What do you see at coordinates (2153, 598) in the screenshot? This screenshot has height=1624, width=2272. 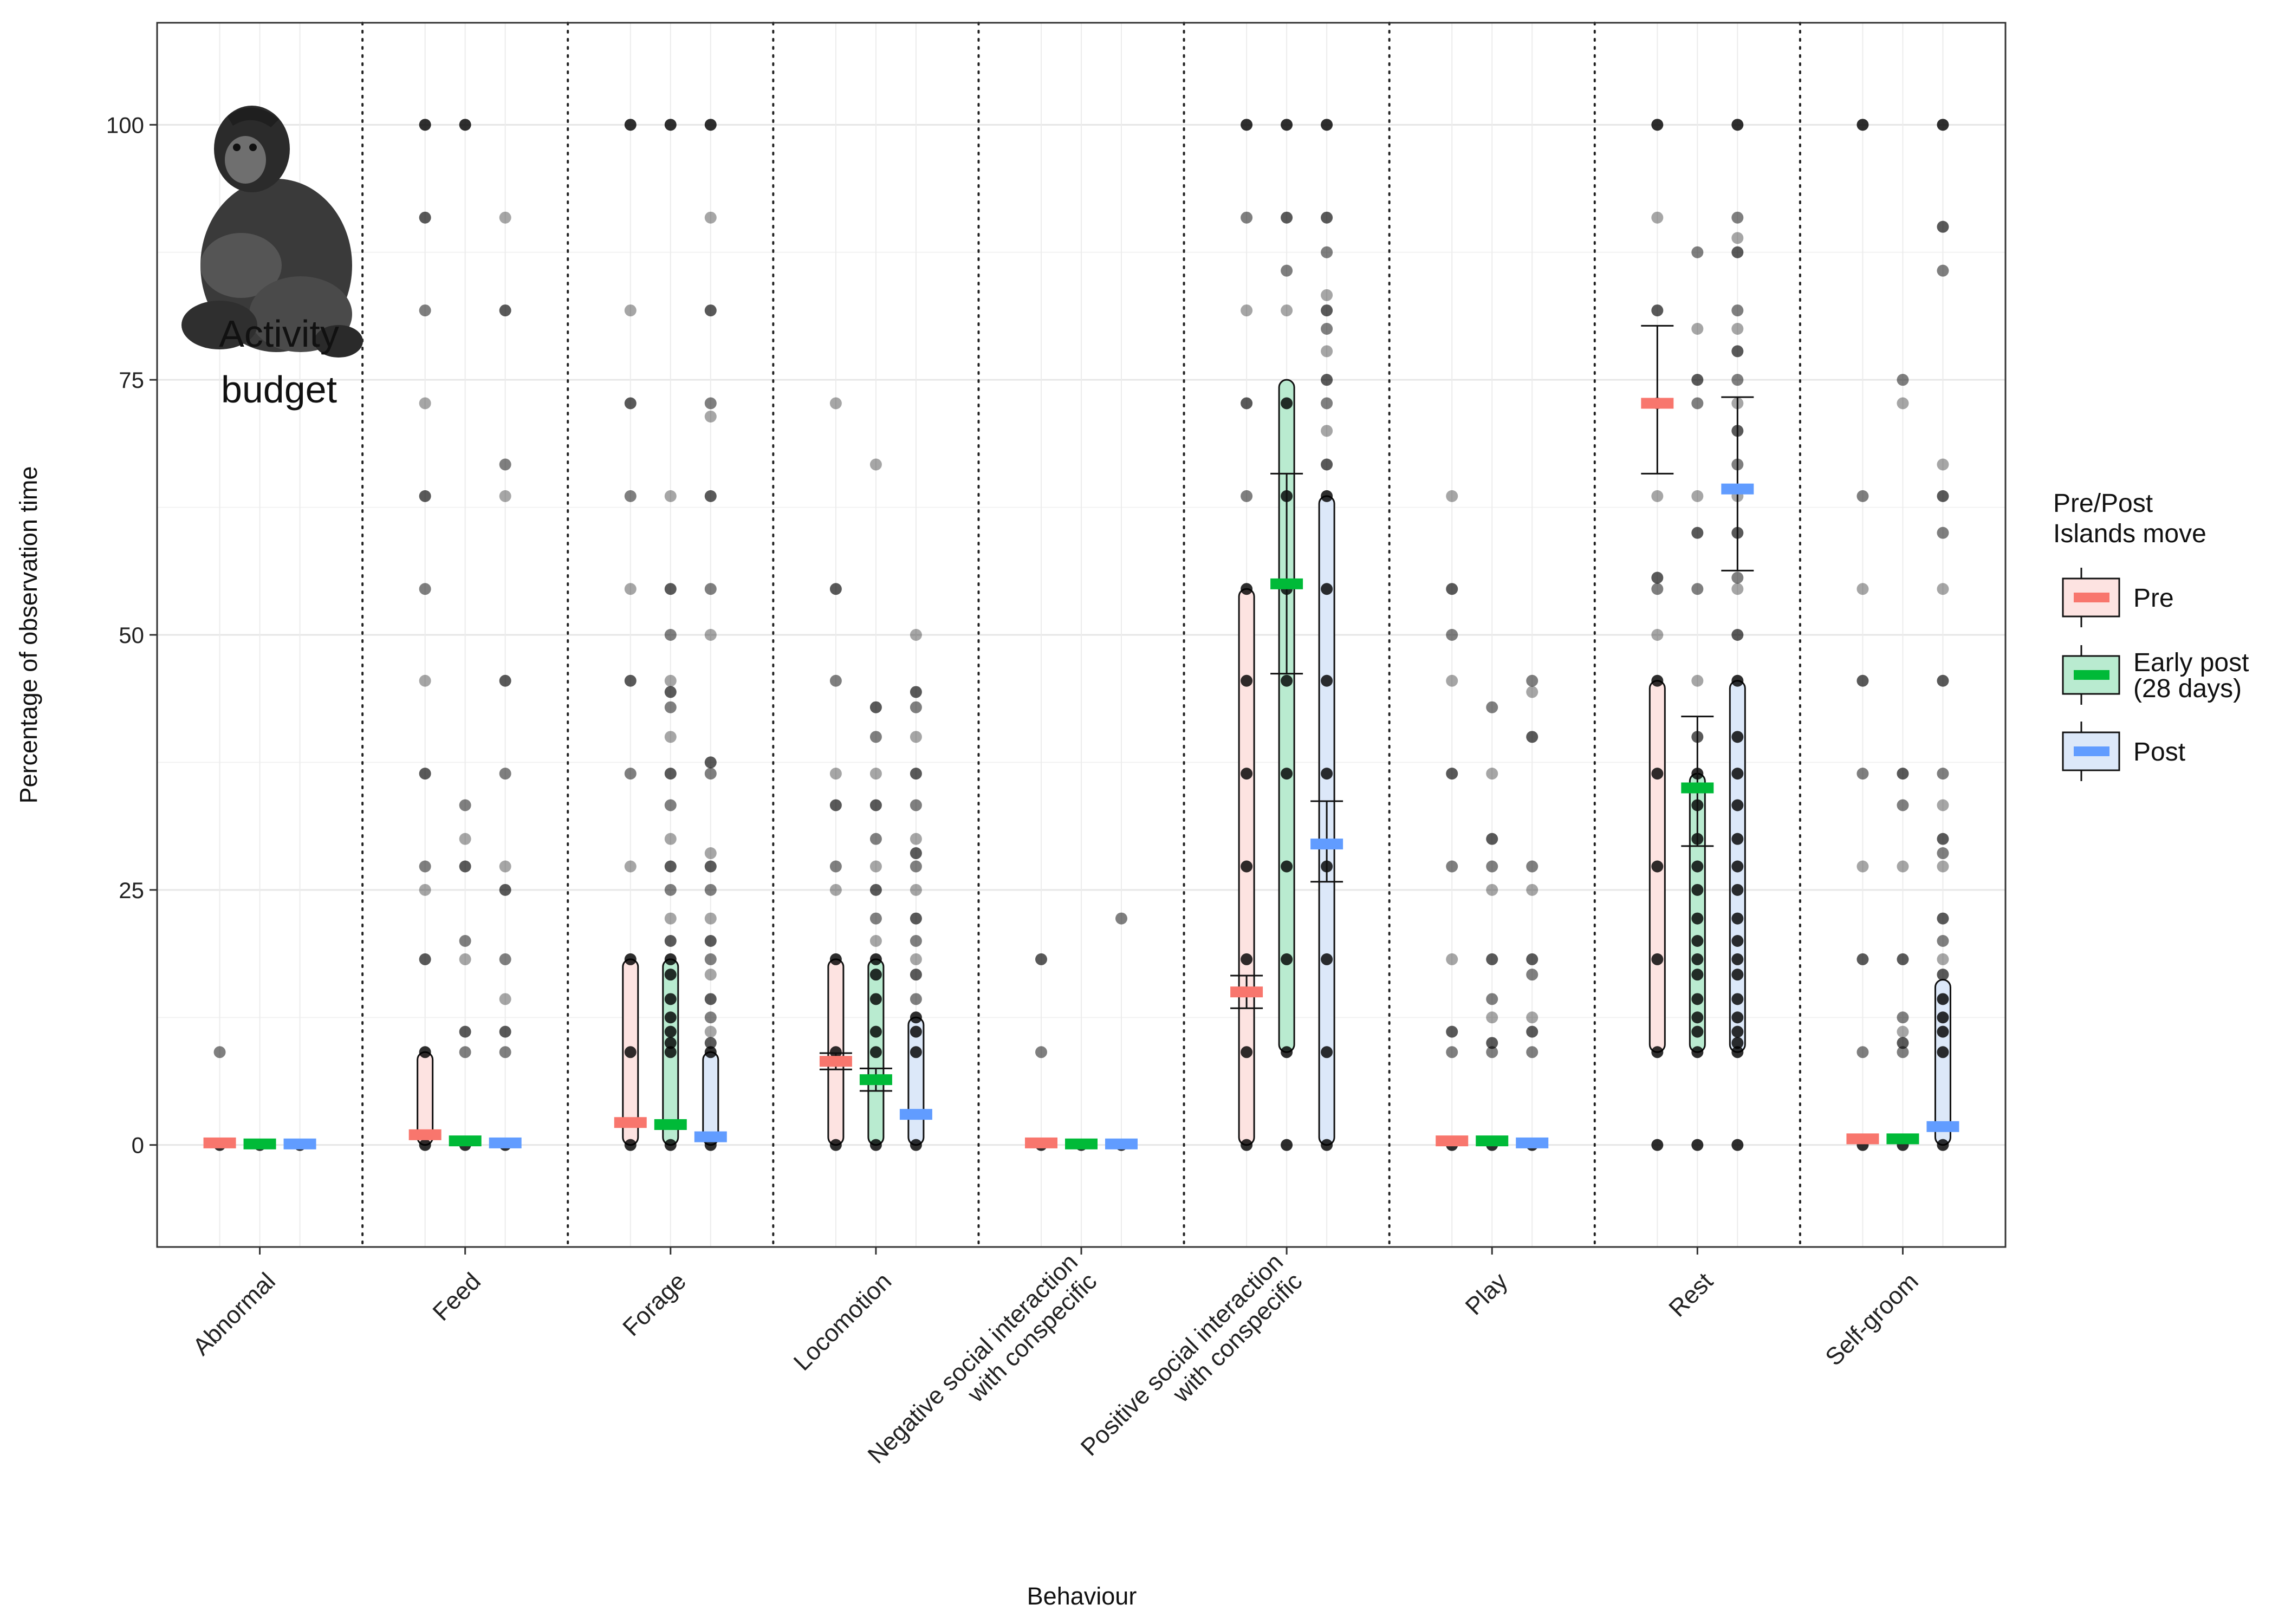 I see `pre-legend-label: Pre` at bounding box center [2153, 598].